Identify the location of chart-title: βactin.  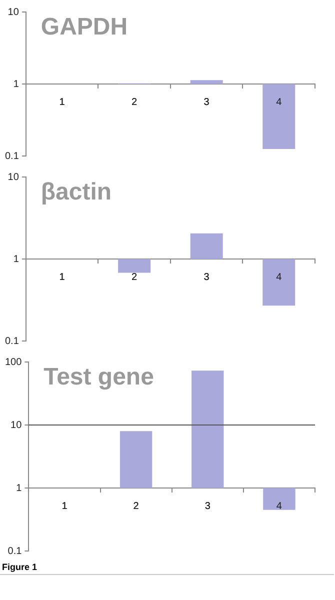
(76, 192).